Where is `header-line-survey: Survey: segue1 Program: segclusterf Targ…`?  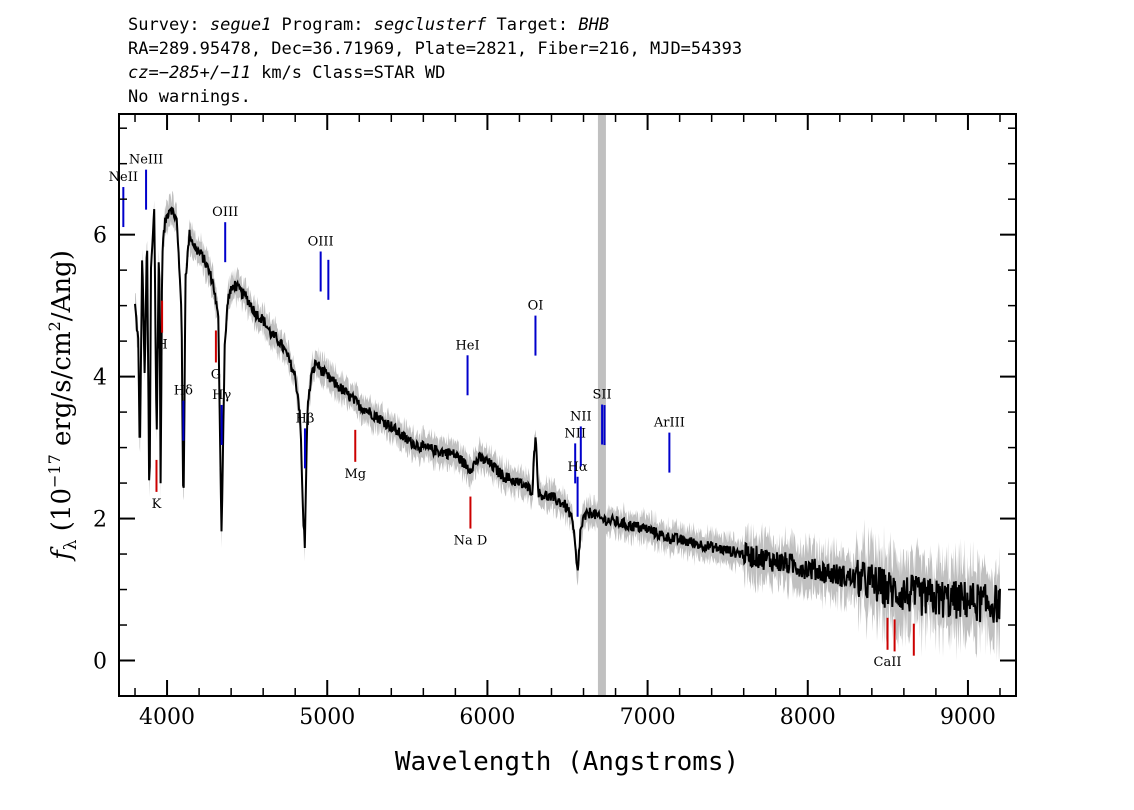
header-line-survey: Survey: segue1 Program: segclusterf Targ… is located at coordinates (368, 25).